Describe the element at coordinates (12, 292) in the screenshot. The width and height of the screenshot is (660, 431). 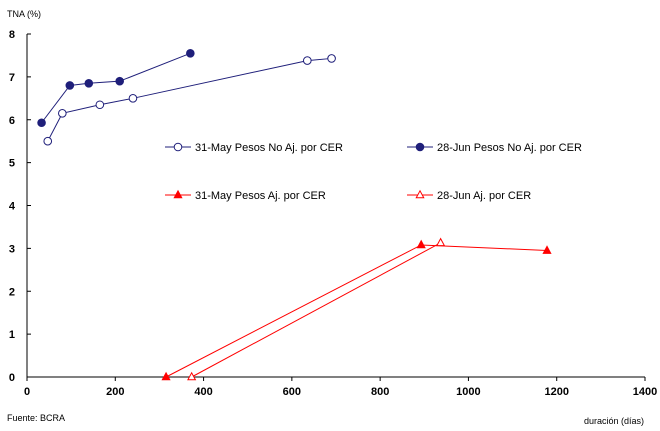
I see `y-tick-label: 2` at that location.